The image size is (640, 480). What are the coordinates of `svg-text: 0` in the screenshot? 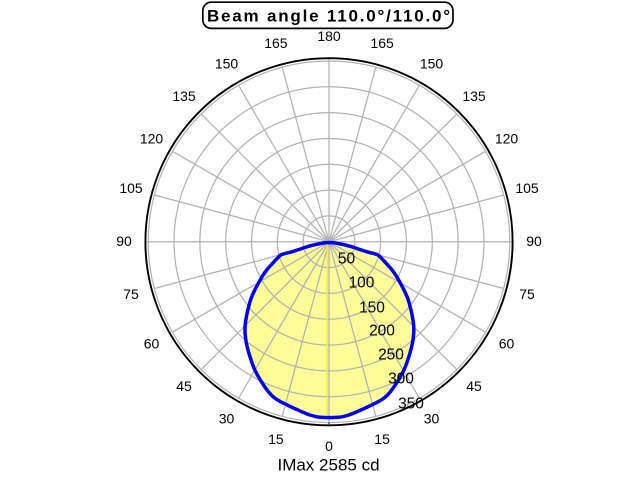 It's located at (329, 446).